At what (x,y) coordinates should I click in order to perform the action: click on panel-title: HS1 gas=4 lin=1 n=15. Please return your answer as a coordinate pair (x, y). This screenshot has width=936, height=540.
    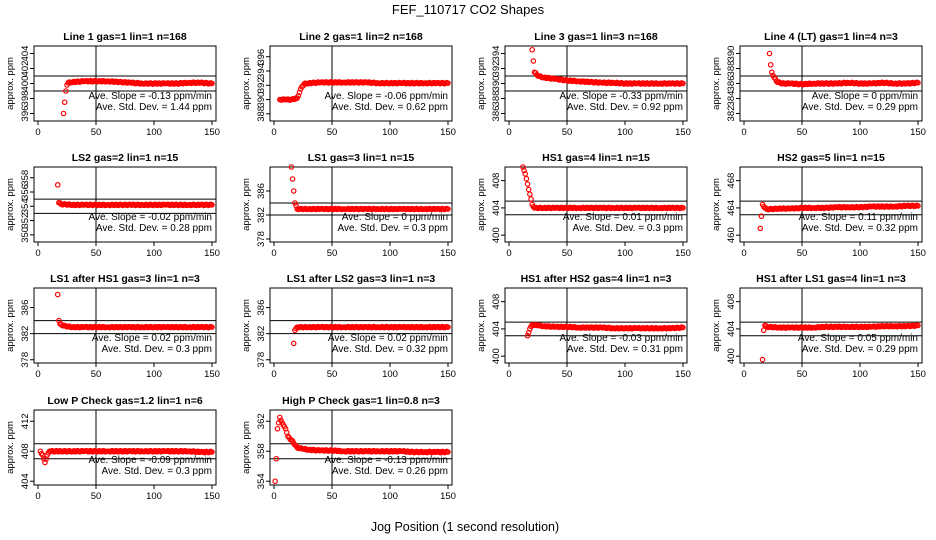
    Looking at the image, I should click on (596, 158).